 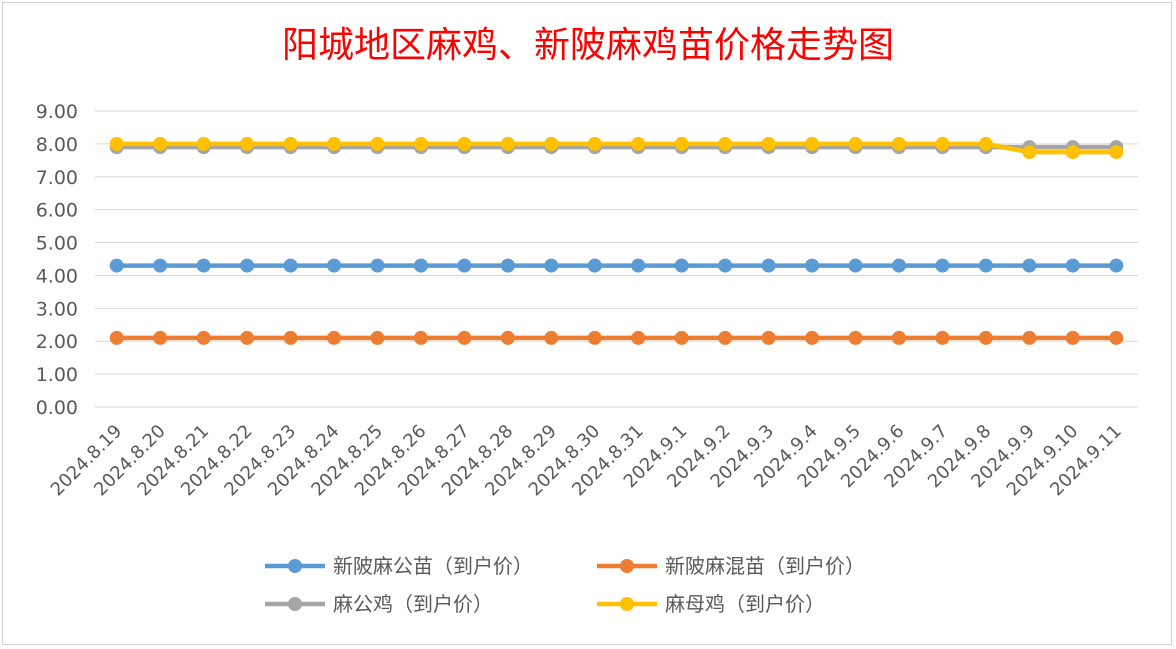 I want to click on legend-item-2: 麻公鸡（到户价）, so click(x=379, y=604).